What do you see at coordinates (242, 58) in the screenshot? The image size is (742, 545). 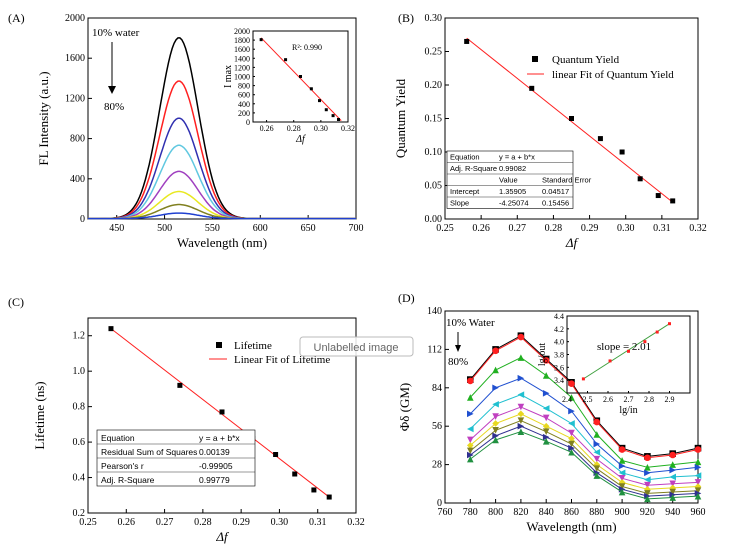 I see `y-tick-label: 1400` at bounding box center [242, 58].